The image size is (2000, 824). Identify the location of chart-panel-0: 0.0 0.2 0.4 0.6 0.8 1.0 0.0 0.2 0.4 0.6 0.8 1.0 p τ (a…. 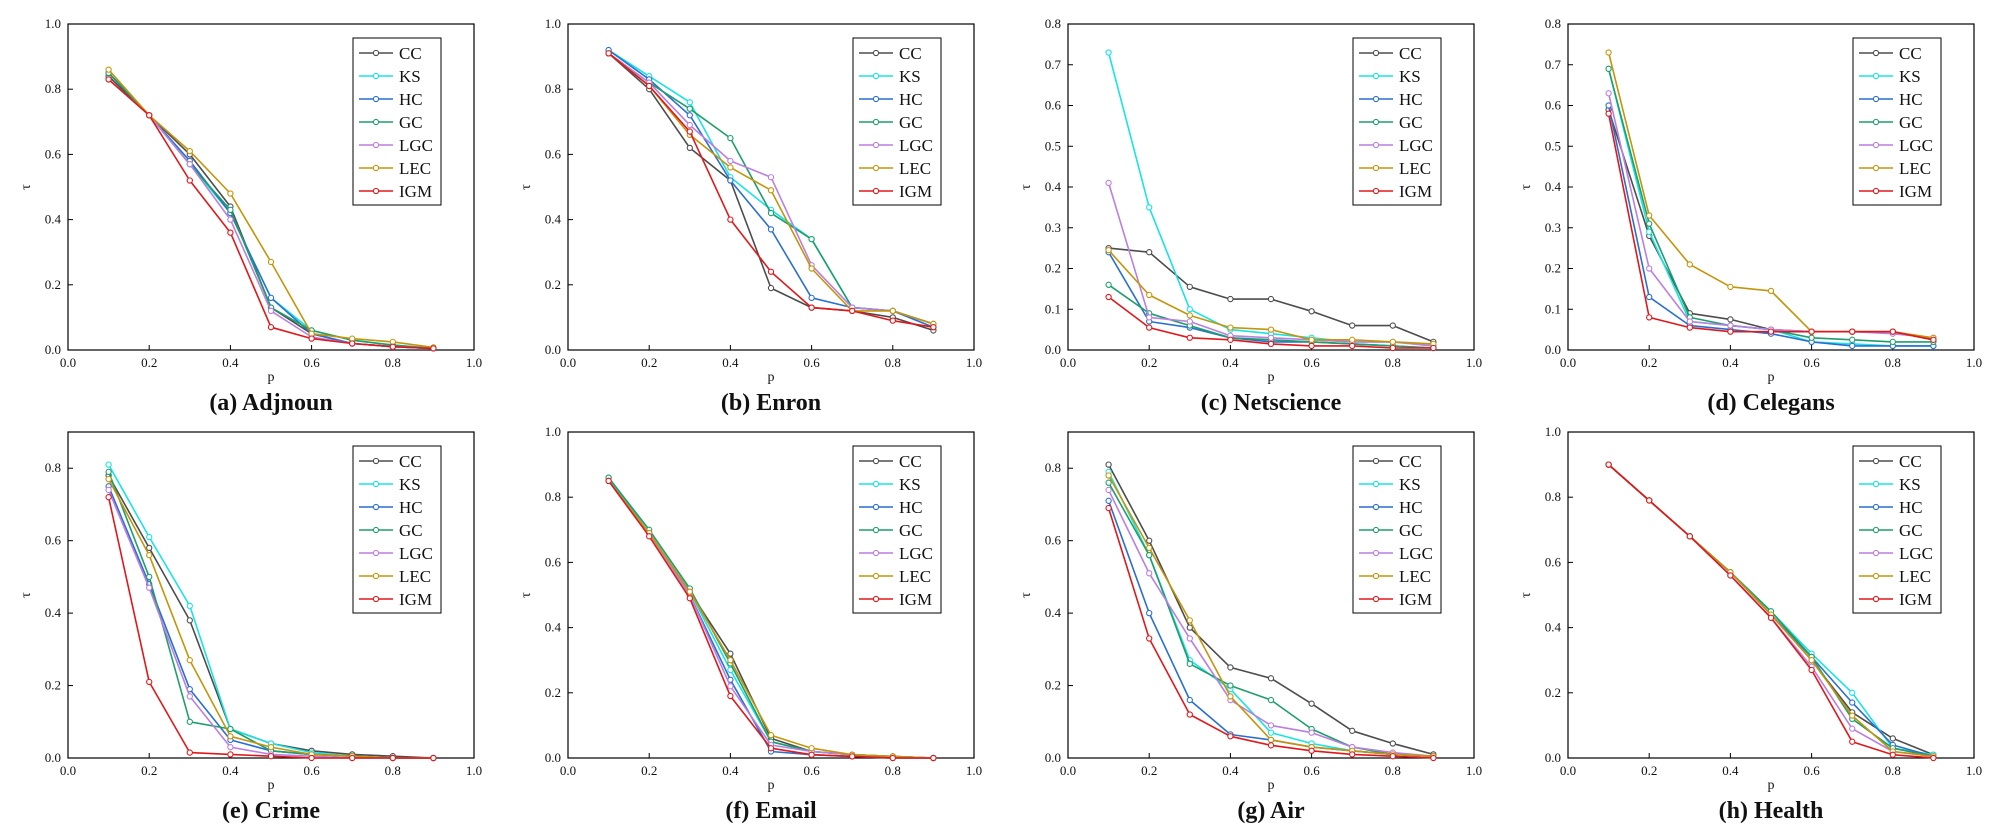
(250, 216).